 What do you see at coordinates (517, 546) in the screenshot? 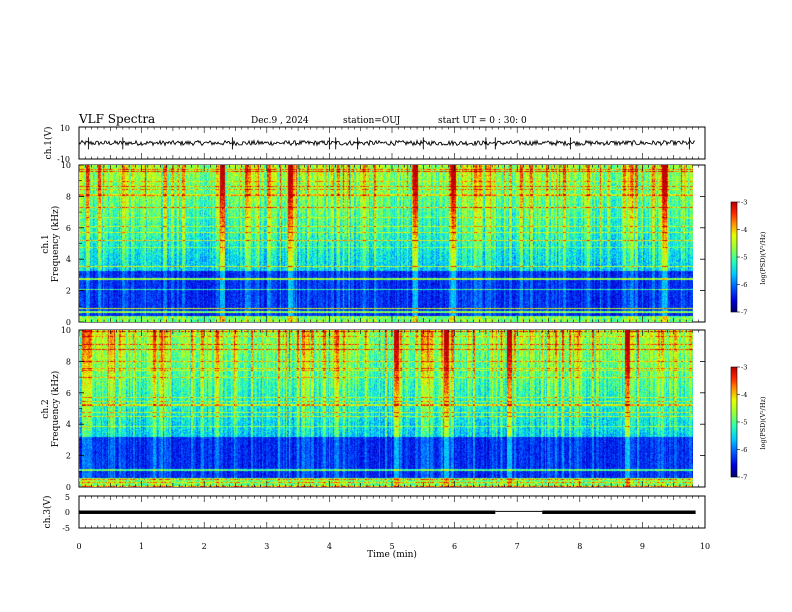
I see `time-tick-label: 7` at bounding box center [517, 546].